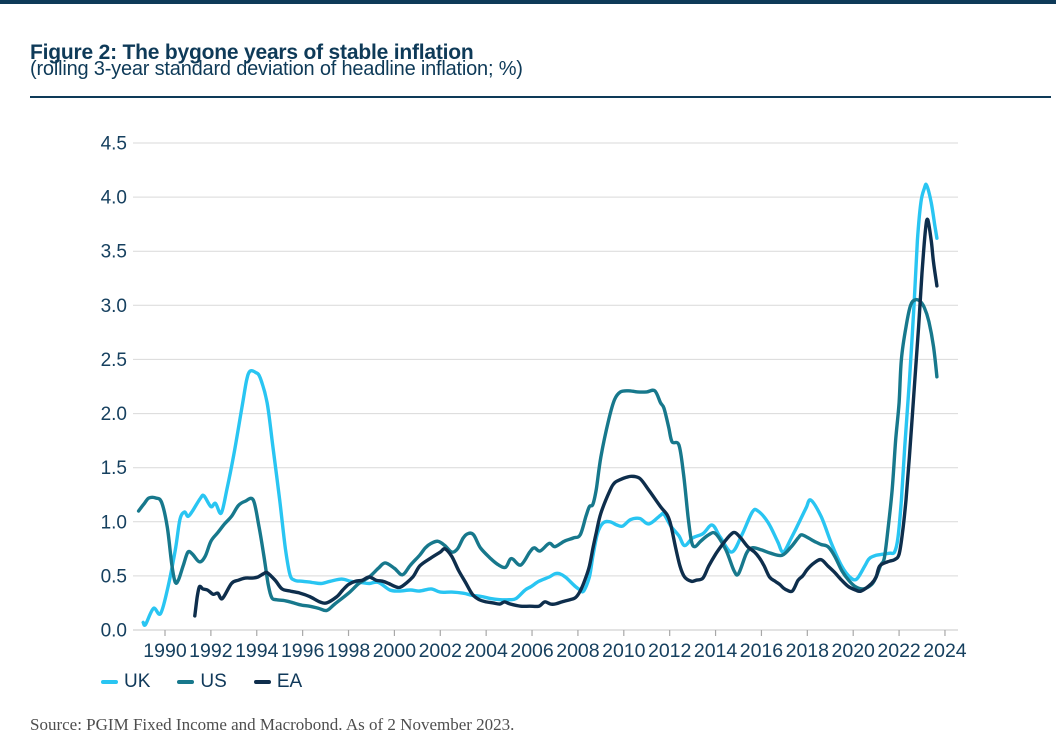  Describe the element at coordinates (210, 651) in the screenshot. I see `x-tick-label: 1992` at that location.